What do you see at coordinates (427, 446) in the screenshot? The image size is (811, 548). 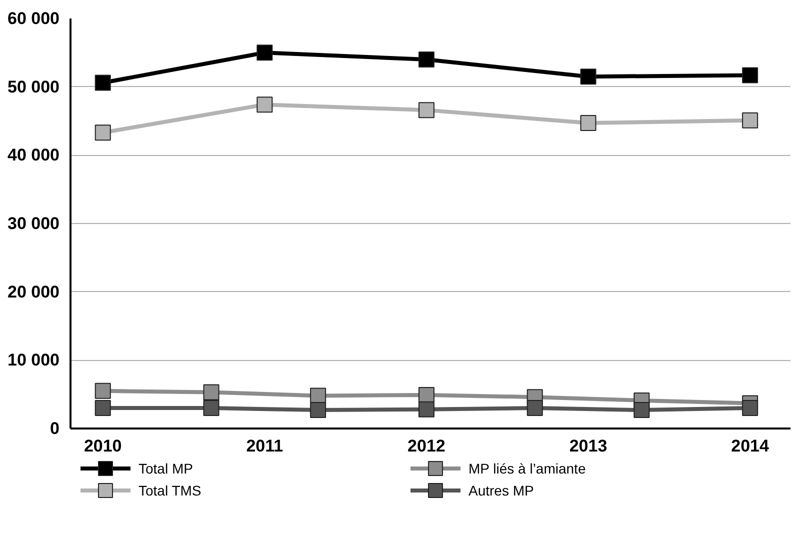 I see `x-tick-label: 2012` at bounding box center [427, 446].